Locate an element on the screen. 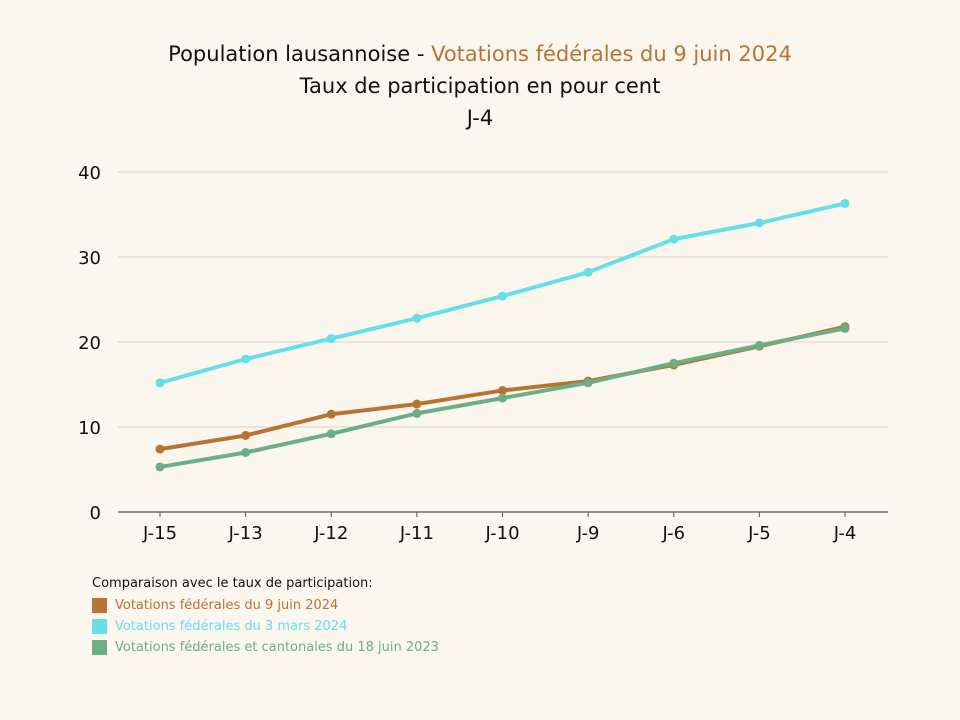 Image resolution: width=960 pixels, height=720 pixels. chart-subtitle: Taux de participation en pour cent is located at coordinates (480, 86).